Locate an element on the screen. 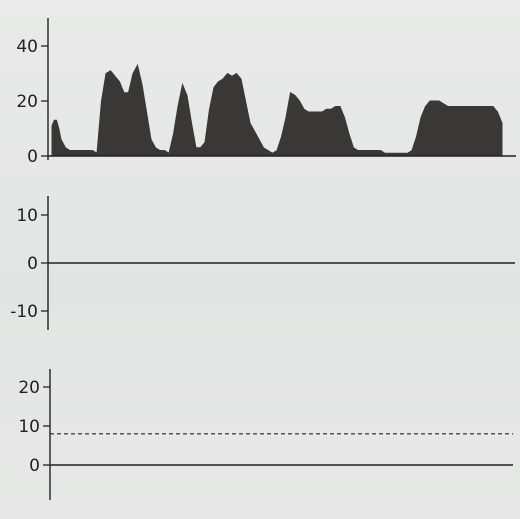  y-tick-label: -10 is located at coordinates (24, 312).